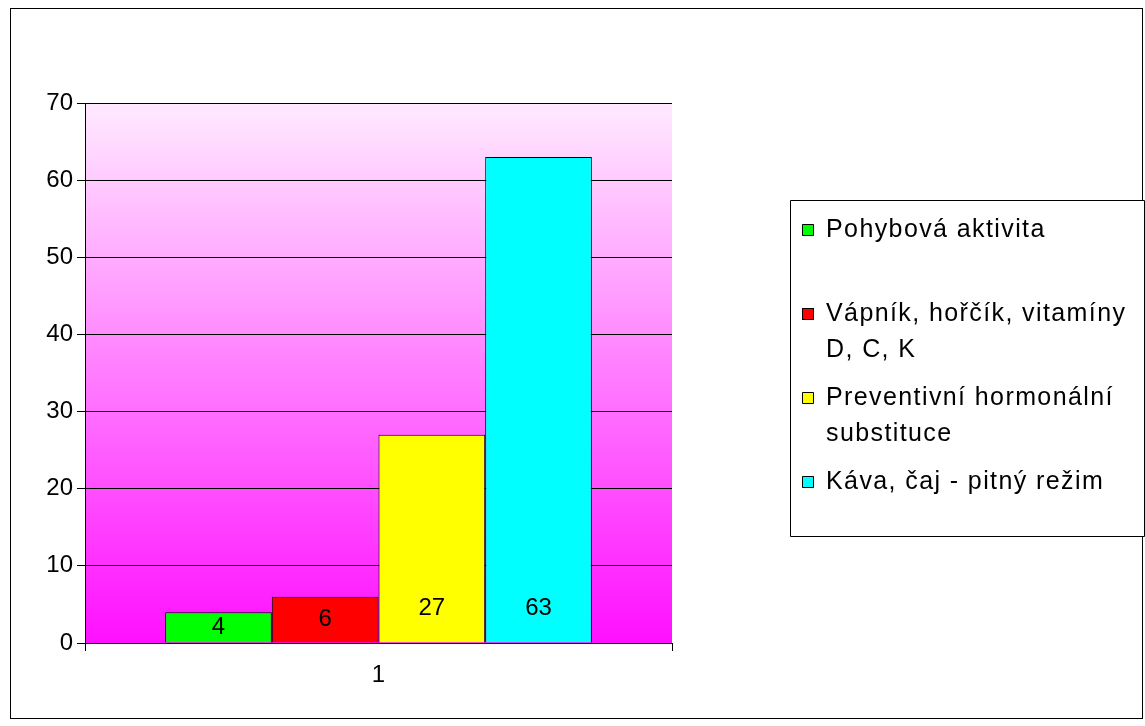  Describe the element at coordinates (218, 625) in the screenshot. I see `data-label: 4` at that location.